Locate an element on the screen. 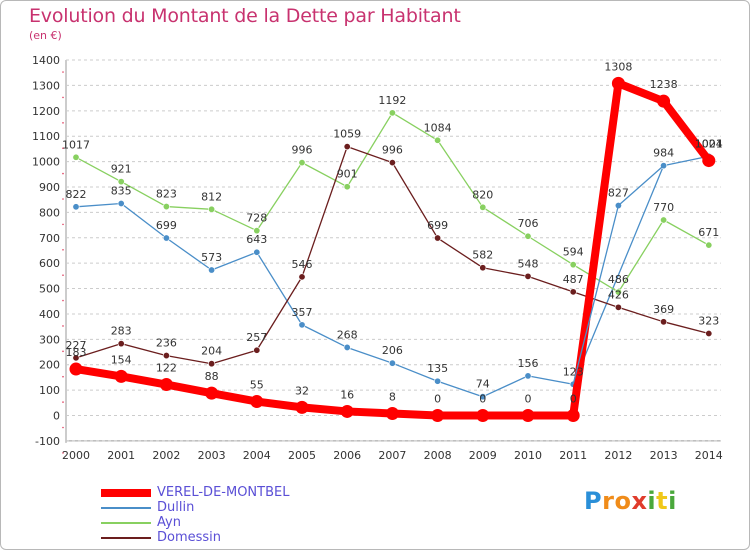 The height and width of the screenshot is (550, 750). data-label: 55 is located at coordinates (257, 385).